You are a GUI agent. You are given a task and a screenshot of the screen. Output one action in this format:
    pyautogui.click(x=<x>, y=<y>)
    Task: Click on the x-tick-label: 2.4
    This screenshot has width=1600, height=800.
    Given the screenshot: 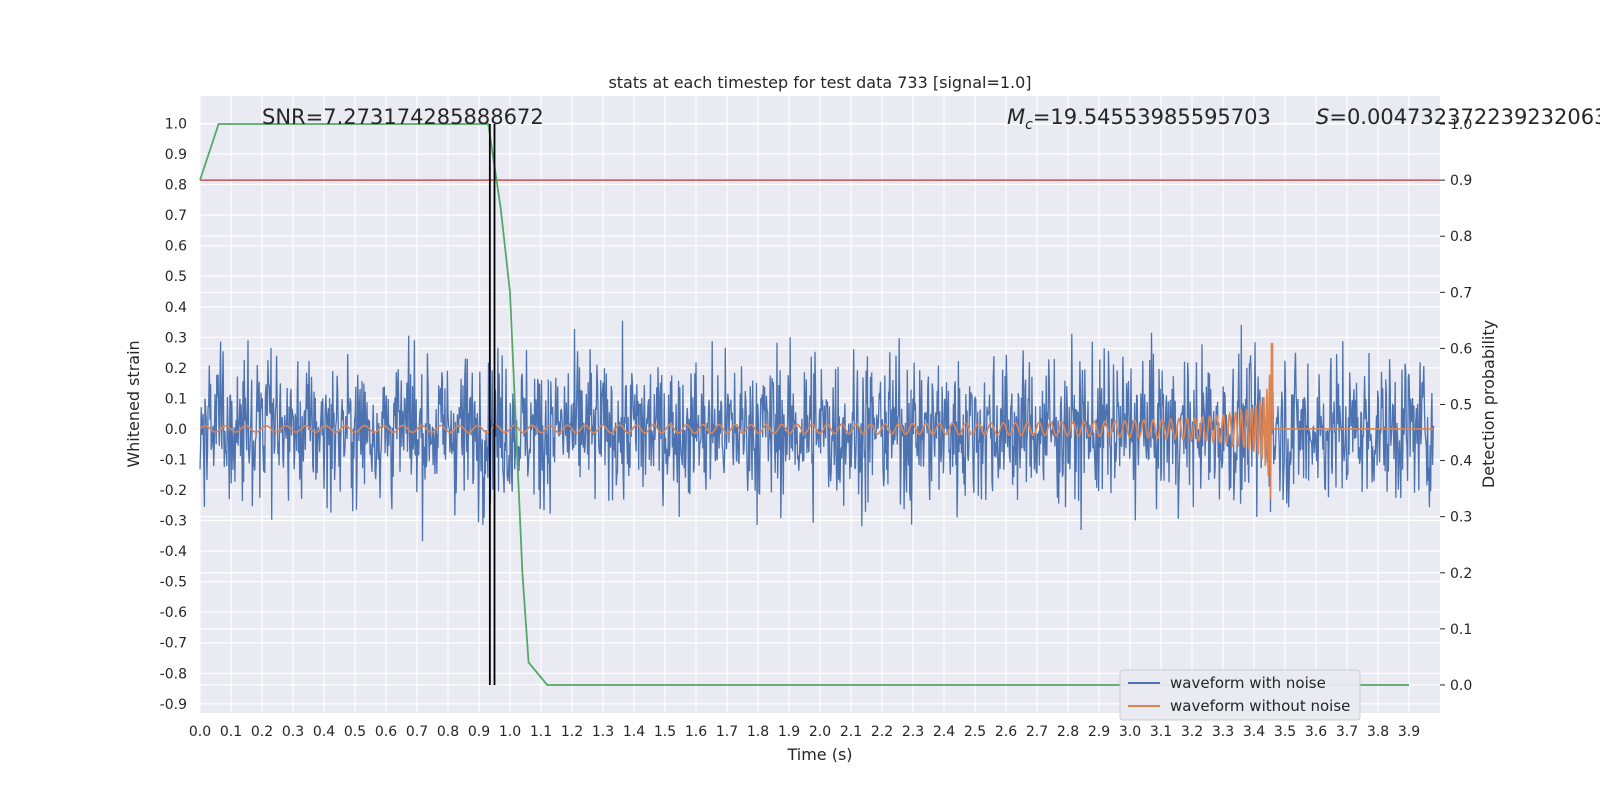 What is the action you would take?
    pyautogui.click(x=944, y=732)
    